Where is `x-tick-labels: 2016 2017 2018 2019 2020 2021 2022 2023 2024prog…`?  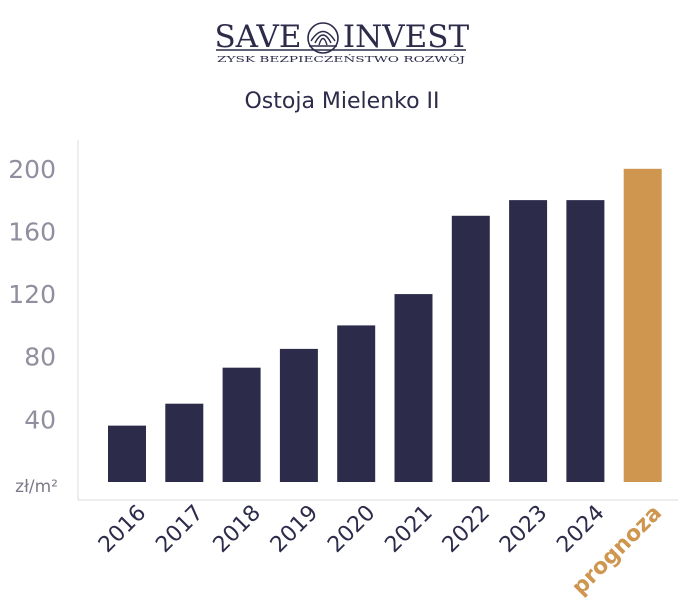
x-tick-labels: 2016 2017 2018 2019 2020 2021 2022 2023 2024prog… is located at coordinates (380, 551).